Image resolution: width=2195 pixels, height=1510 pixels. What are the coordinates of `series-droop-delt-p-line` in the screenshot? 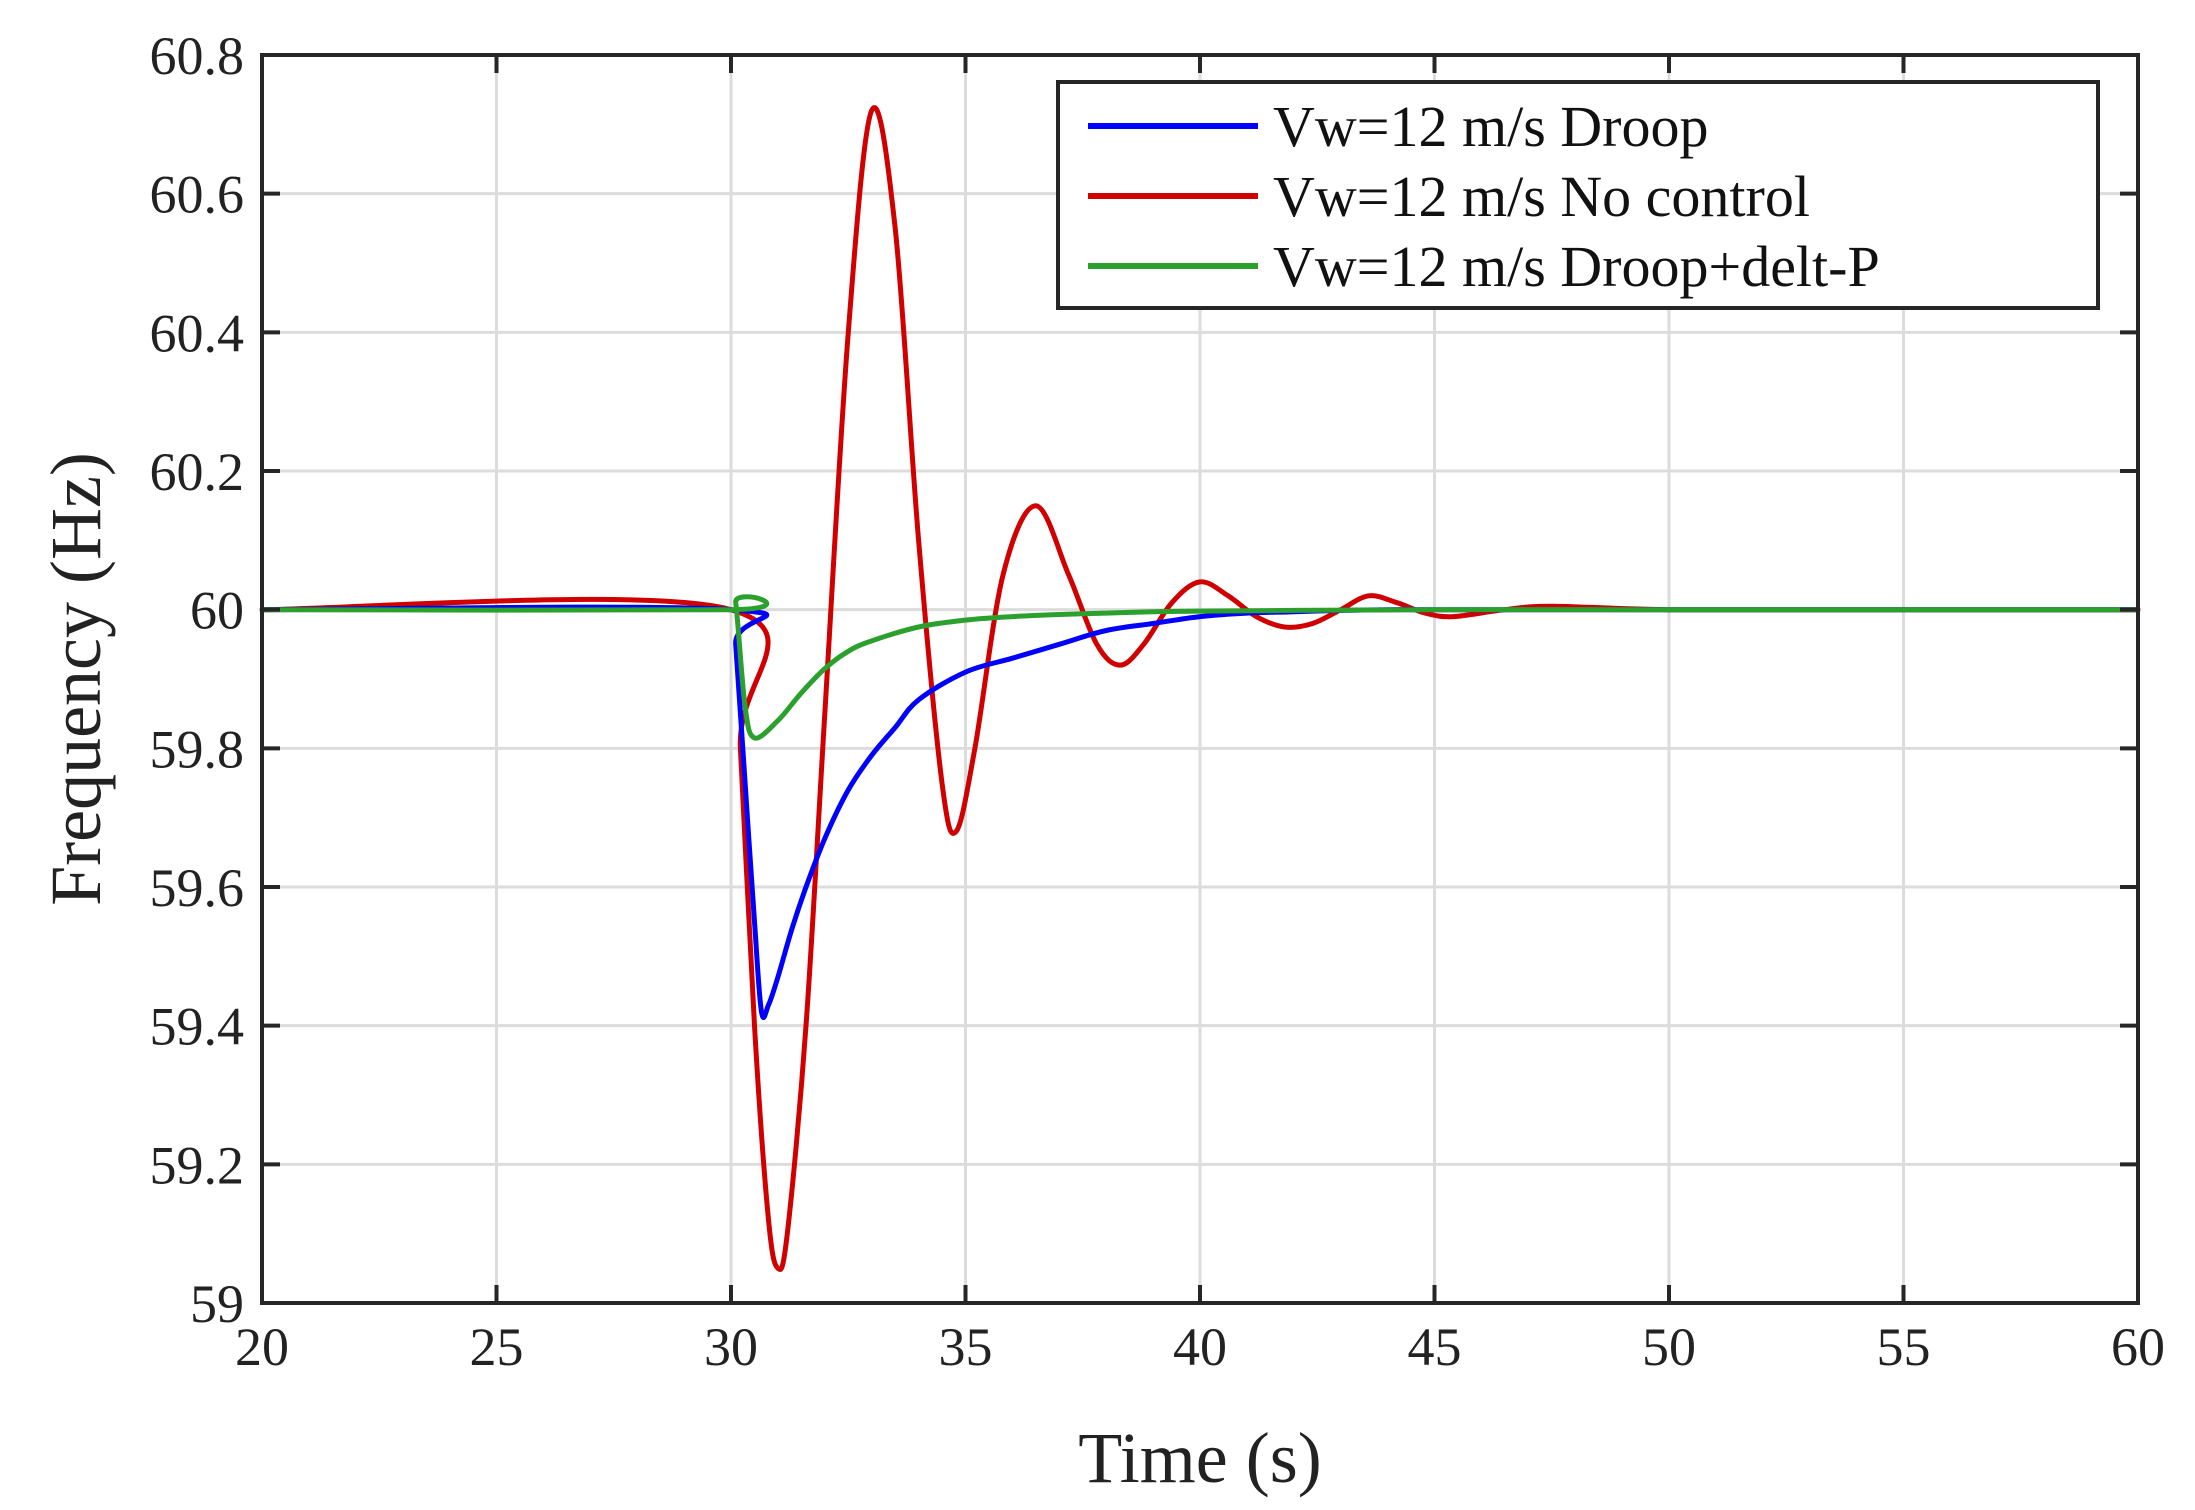 It's located at (1200, 667).